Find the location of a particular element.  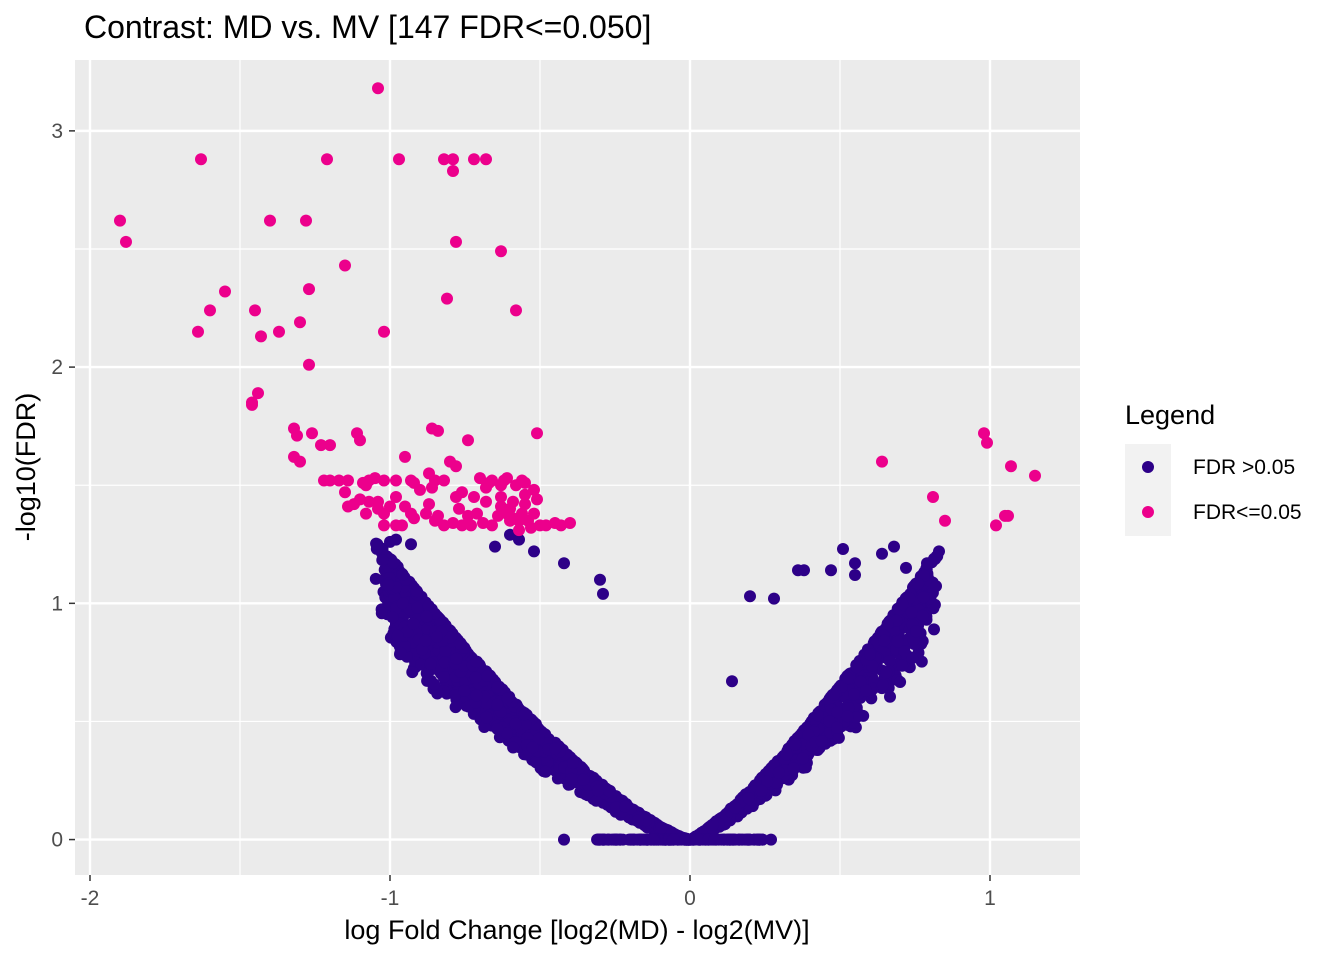

nonsignificant-points is located at coordinates (657, 687).